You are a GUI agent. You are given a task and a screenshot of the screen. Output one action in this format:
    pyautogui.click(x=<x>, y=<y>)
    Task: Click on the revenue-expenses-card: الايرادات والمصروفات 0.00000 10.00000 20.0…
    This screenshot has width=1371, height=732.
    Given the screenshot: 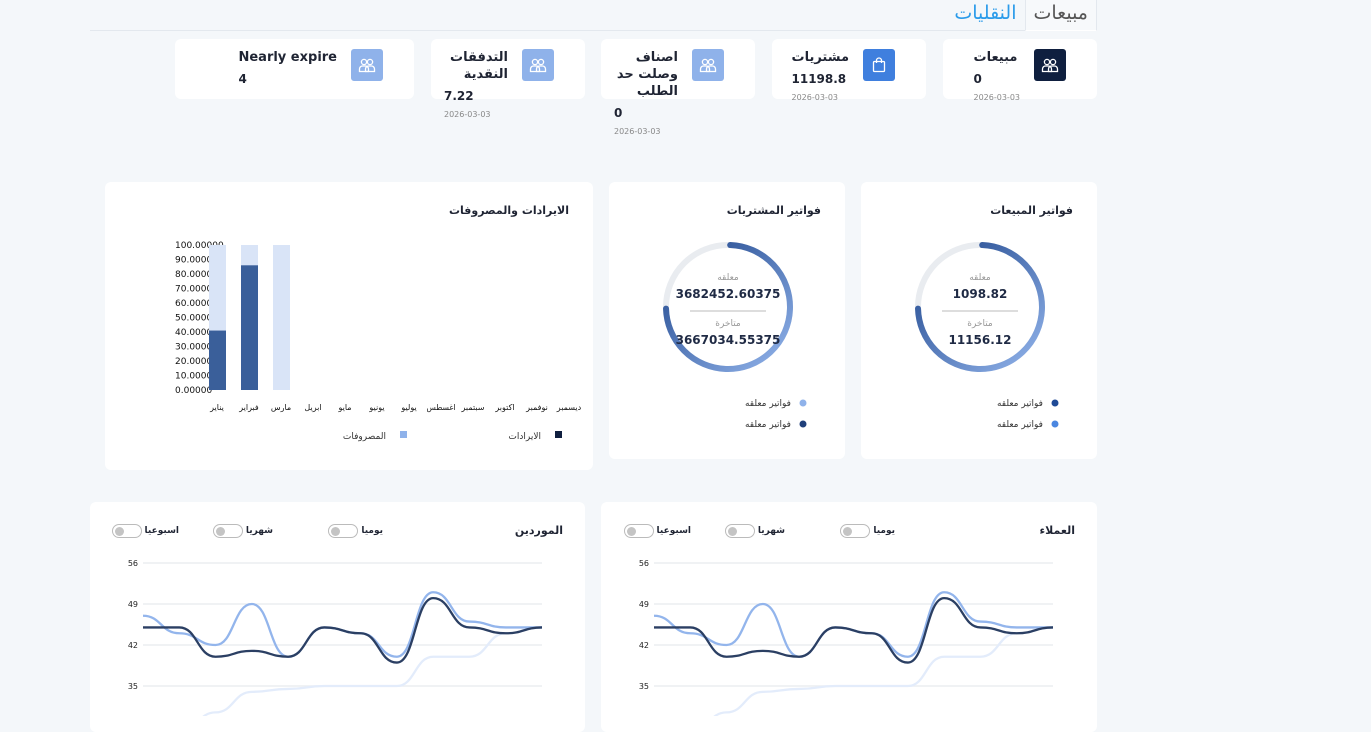 What is the action you would take?
    pyautogui.click(x=349, y=326)
    